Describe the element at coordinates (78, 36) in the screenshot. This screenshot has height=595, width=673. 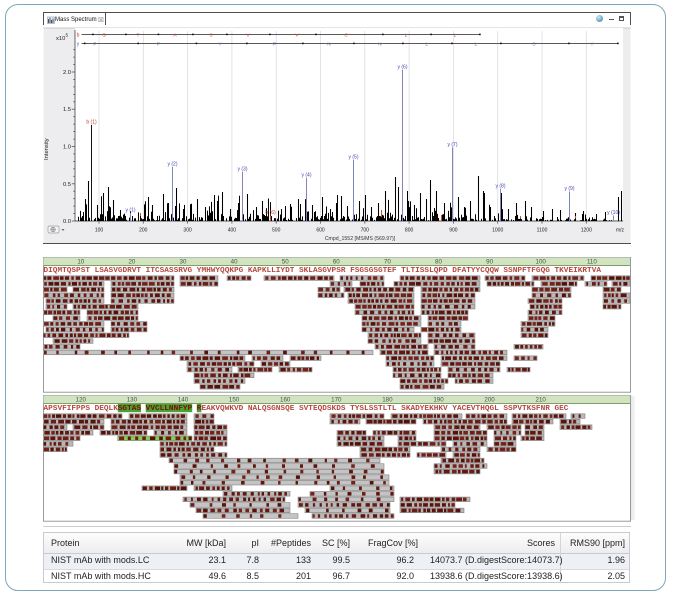
I see `svg-text: b` at that location.